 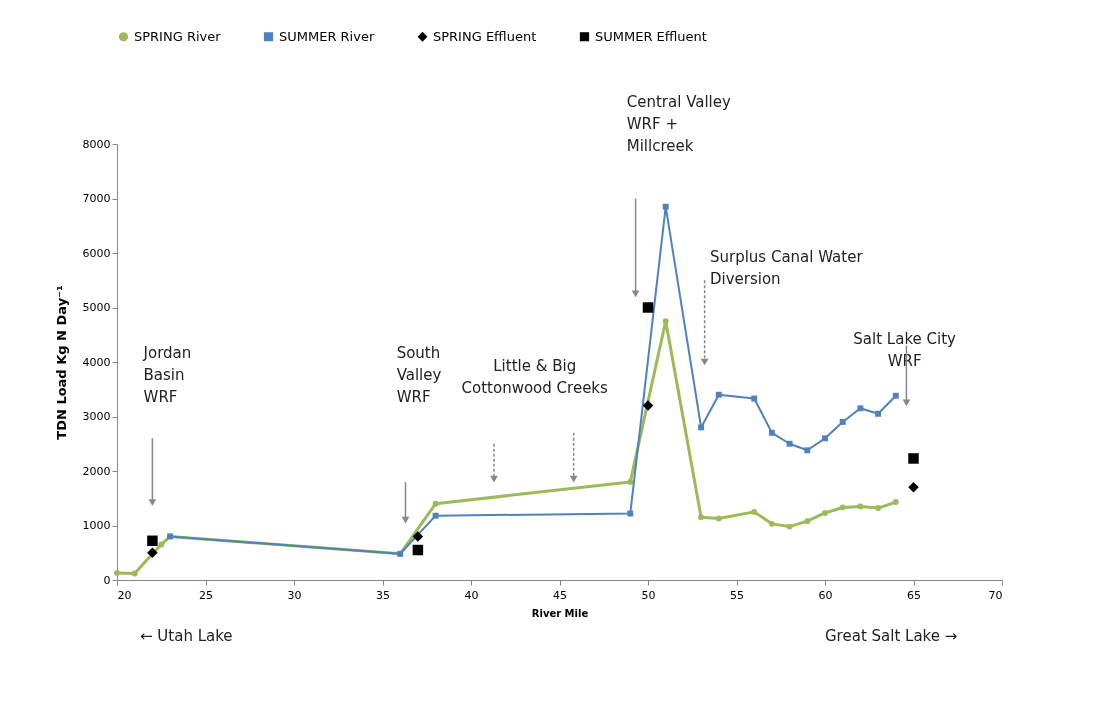 I want to click on x-tick-label: 30, so click(x=294, y=595).